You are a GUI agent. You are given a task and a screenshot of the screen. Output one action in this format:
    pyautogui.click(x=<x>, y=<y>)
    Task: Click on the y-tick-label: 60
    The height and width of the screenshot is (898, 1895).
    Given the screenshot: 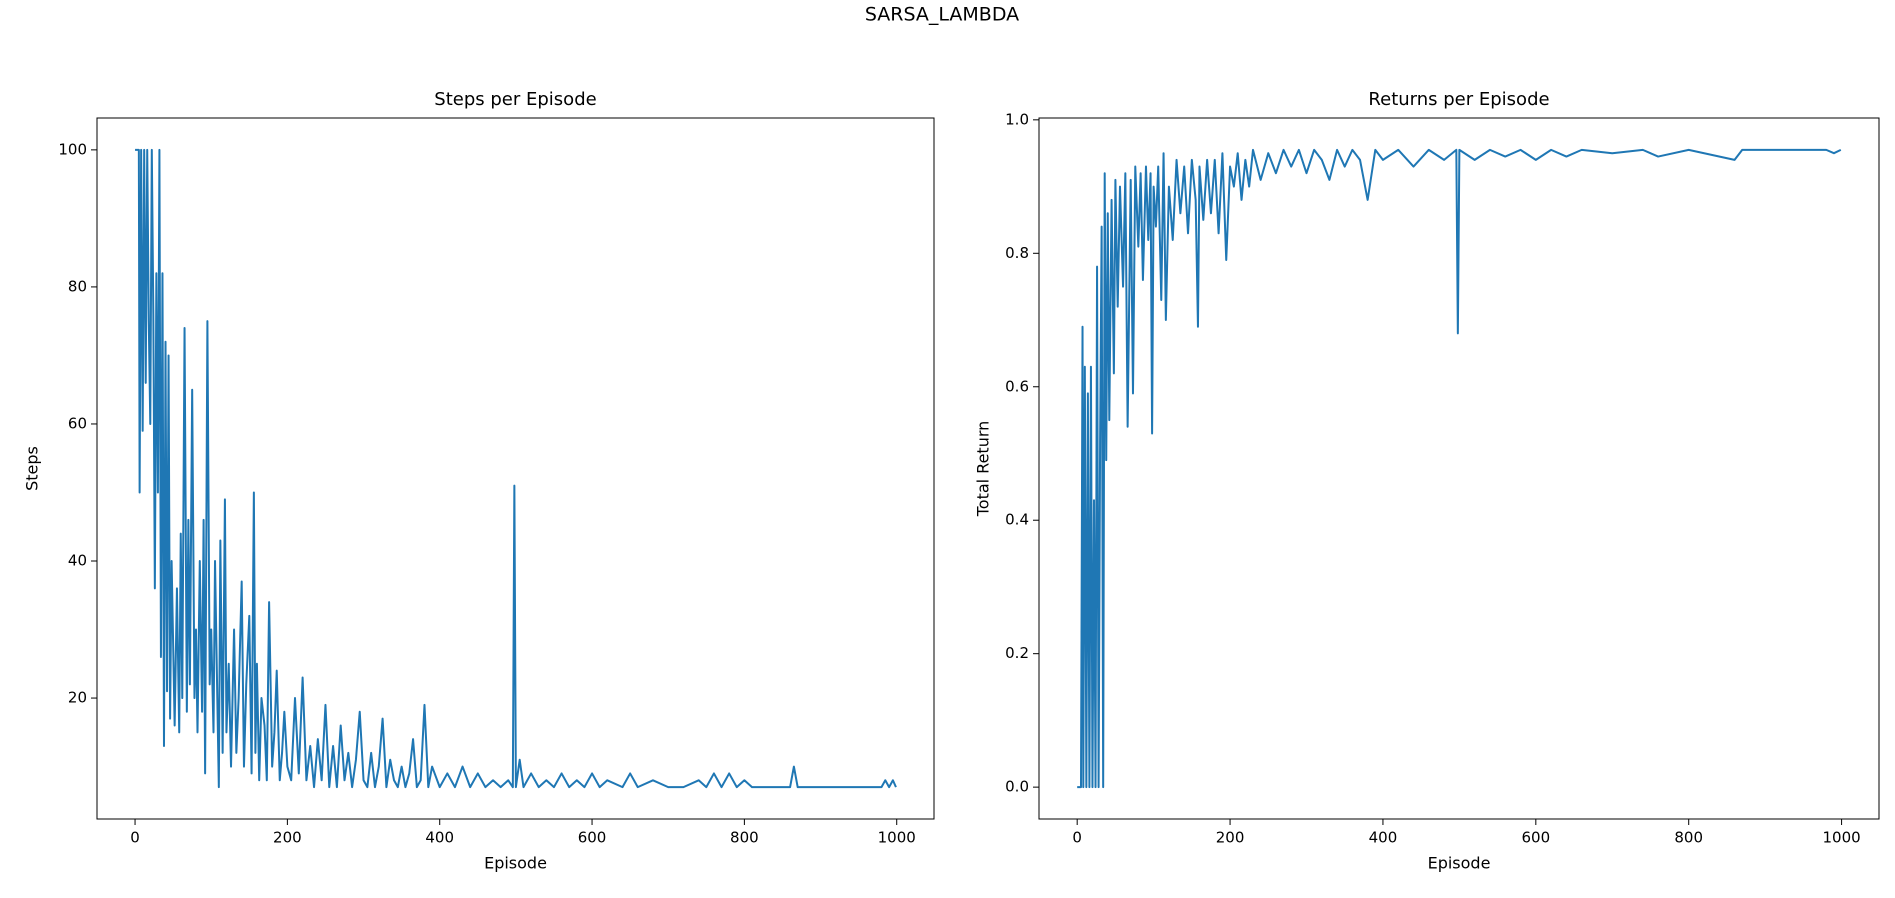 What is the action you would take?
    pyautogui.click(x=77, y=423)
    